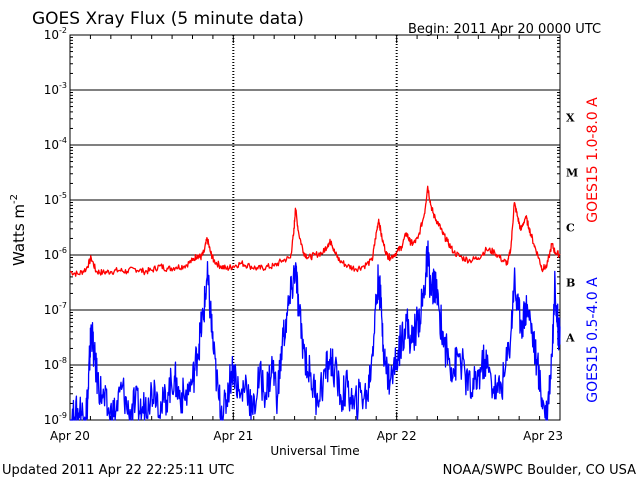 The height and width of the screenshot is (480, 640). What do you see at coordinates (570, 338) in the screenshot?
I see `flare-class-label: A` at bounding box center [570, 338].